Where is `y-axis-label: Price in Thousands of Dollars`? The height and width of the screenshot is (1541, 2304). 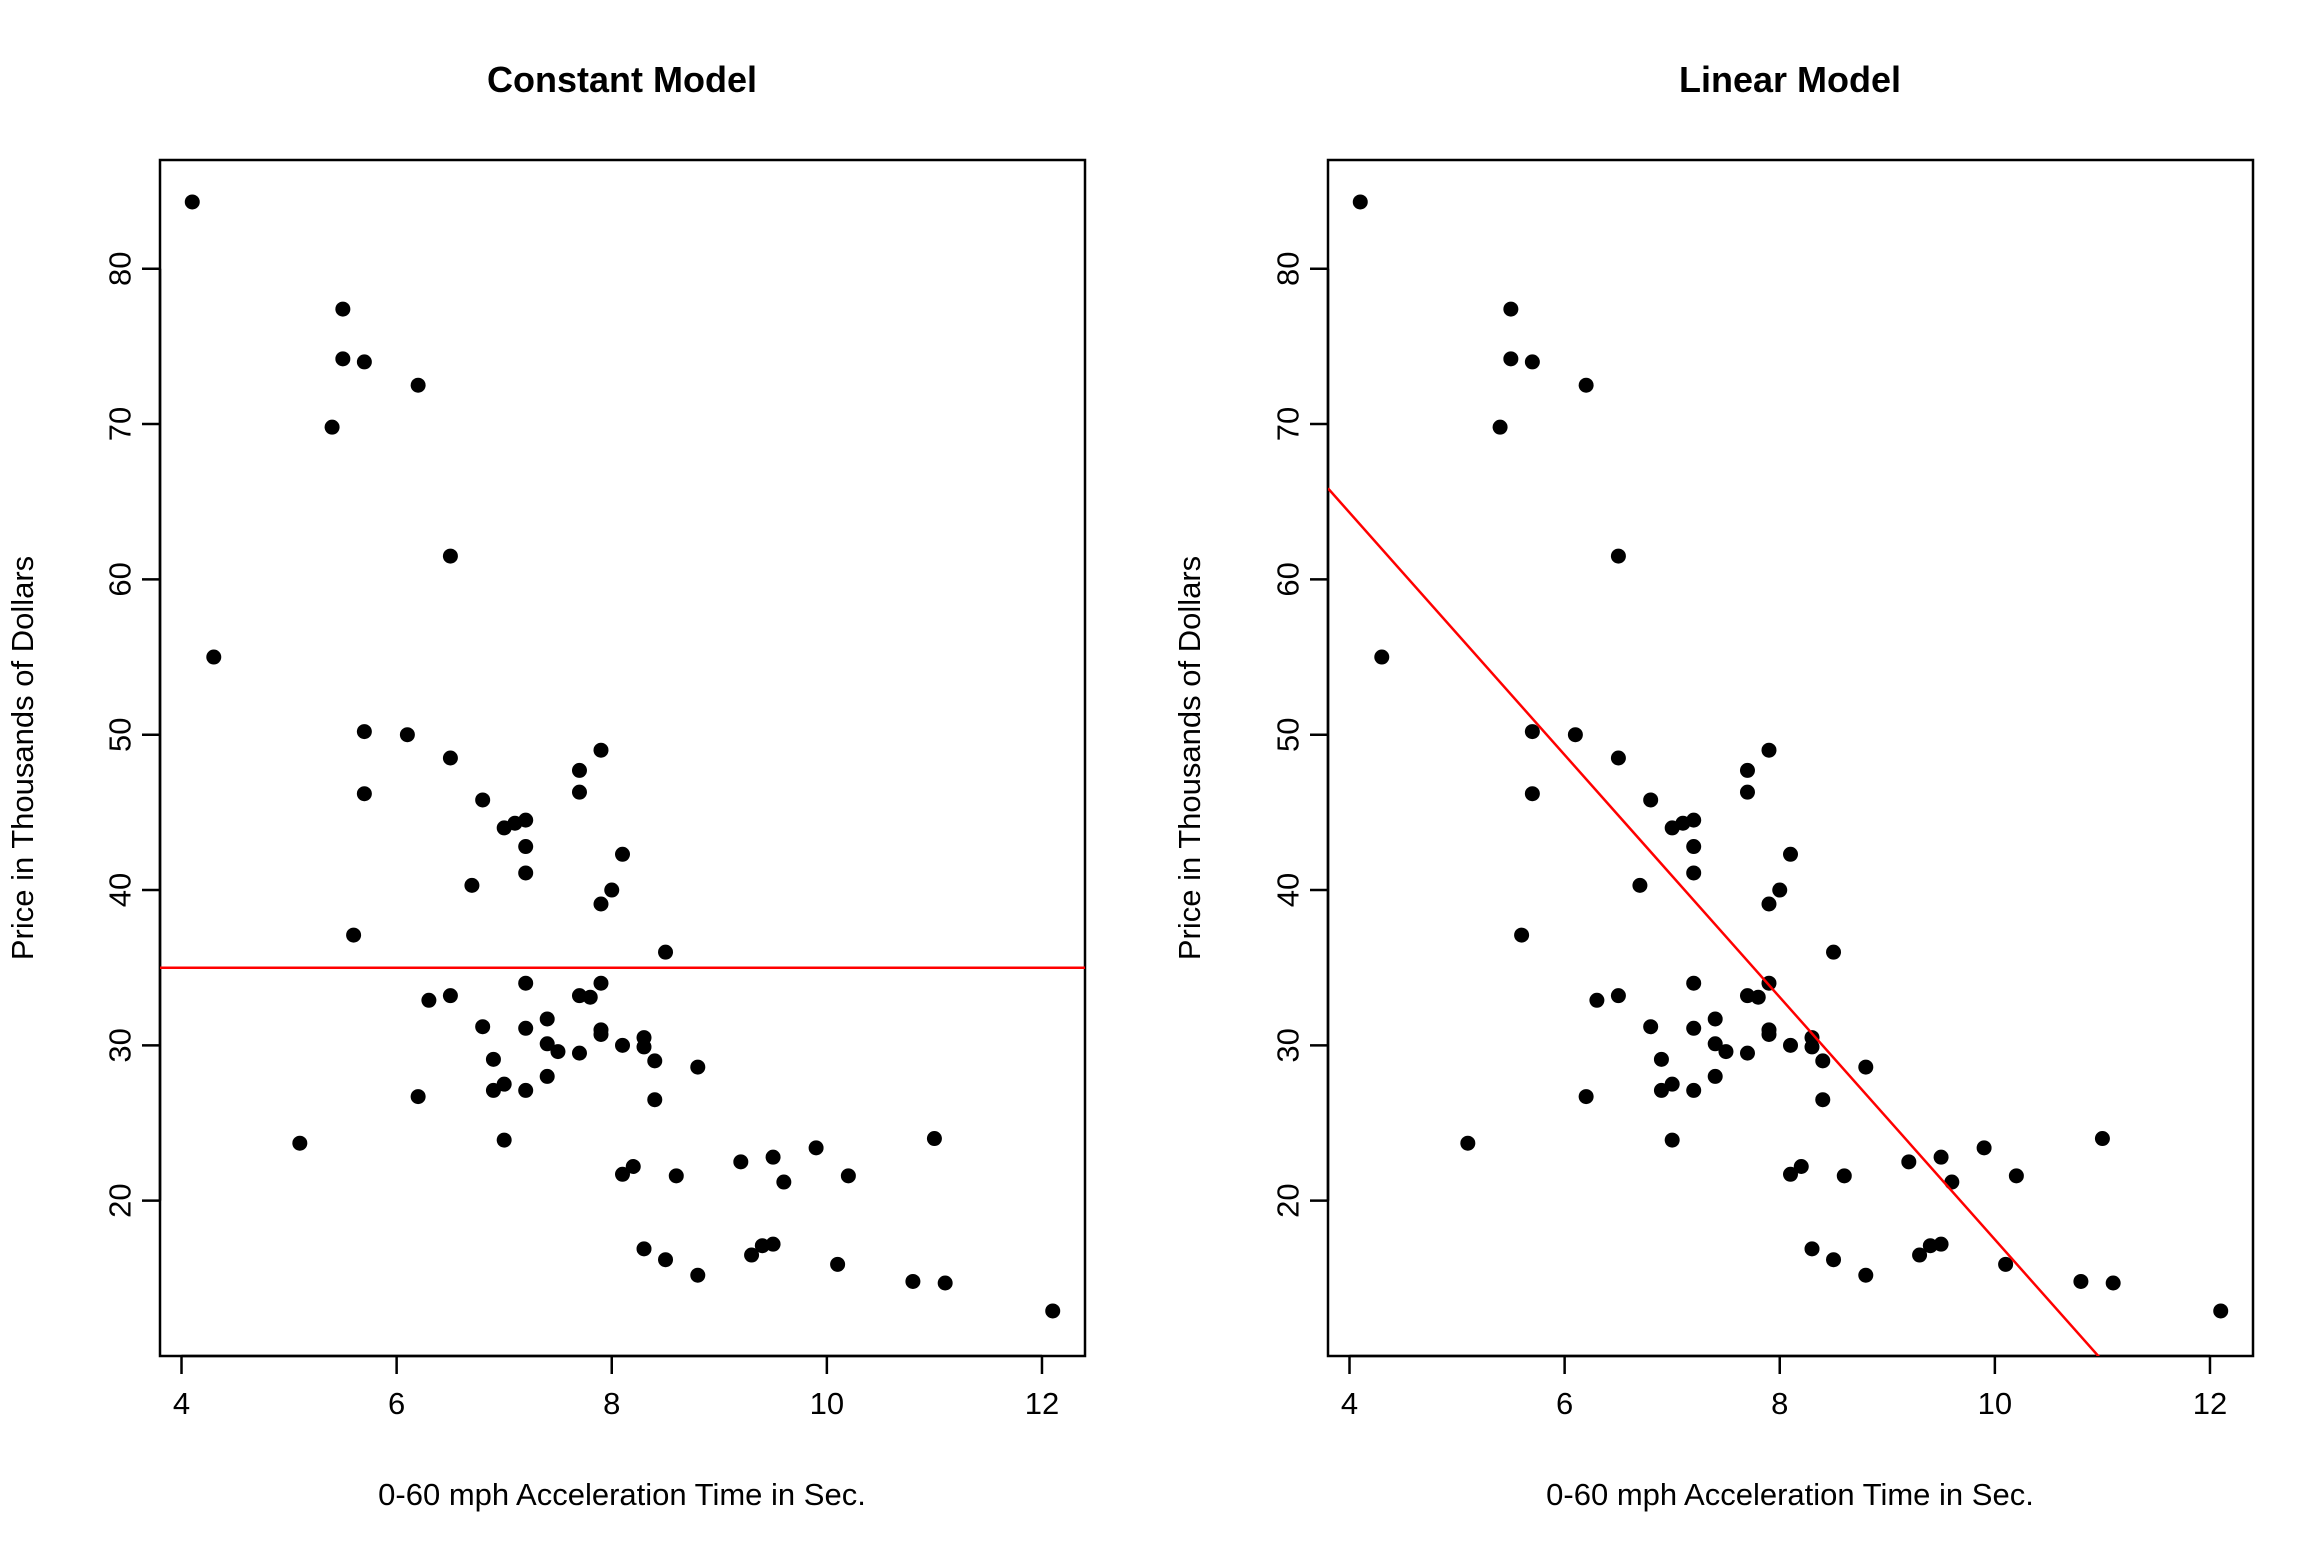
y-axis-label: Price in Thousands of Dollars is located at coordinates (22, 758).